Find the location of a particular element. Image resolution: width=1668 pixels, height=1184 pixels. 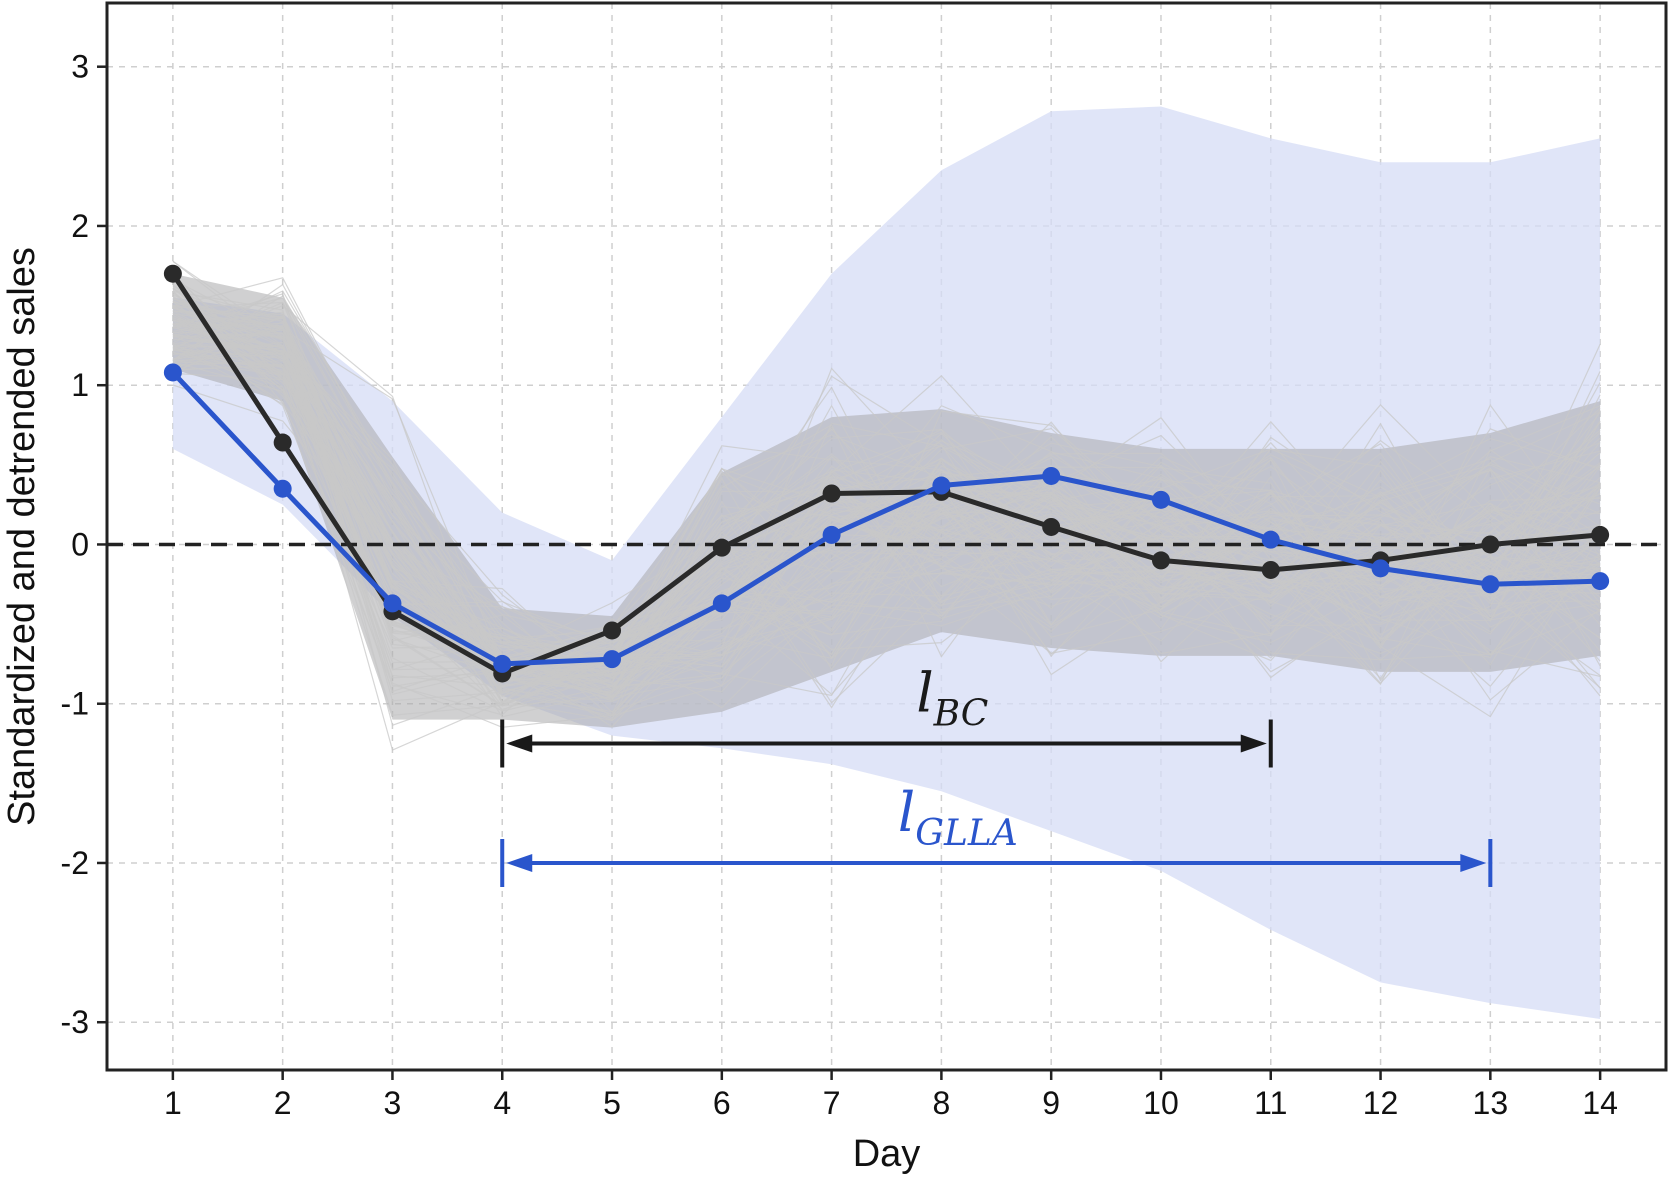

y-tick-label-1: 3 is located at coordinates (80, 67).